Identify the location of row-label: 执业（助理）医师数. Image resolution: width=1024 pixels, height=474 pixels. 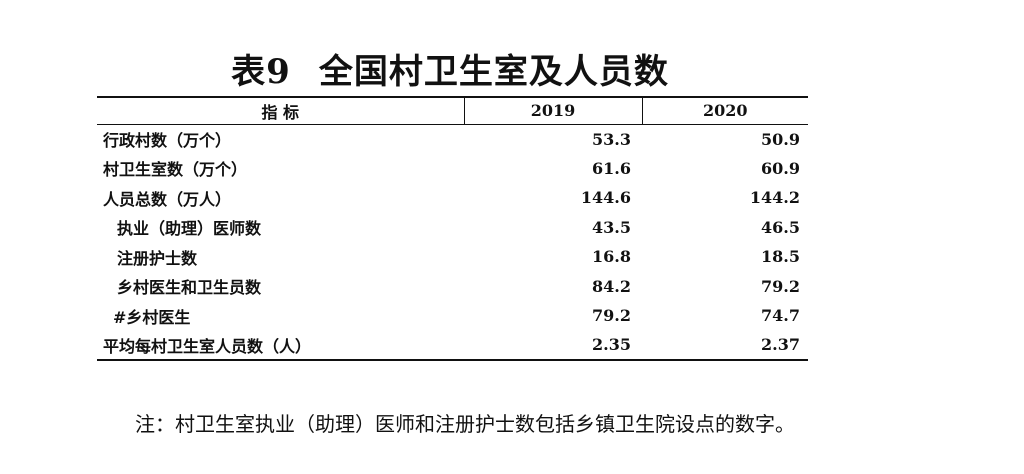
(189, 229).